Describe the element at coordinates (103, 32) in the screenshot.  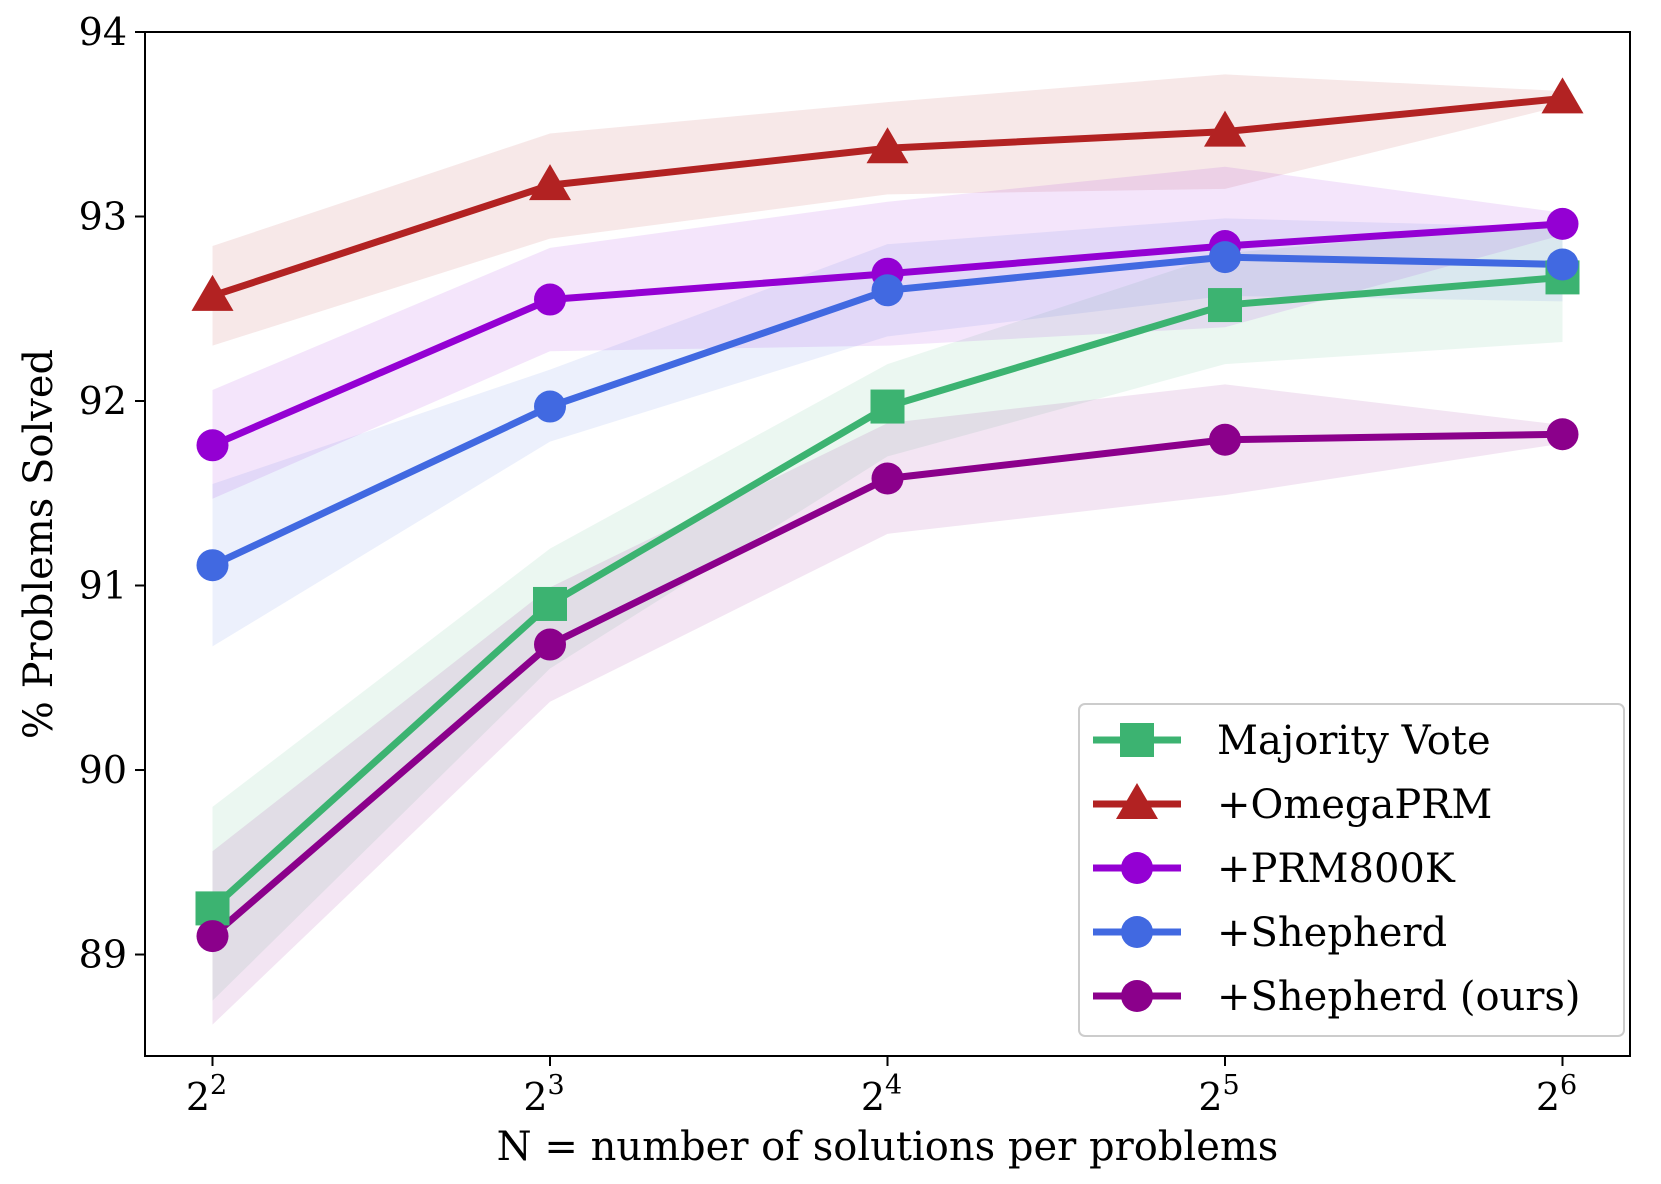
I see `y-tick-label: 94` at that location.